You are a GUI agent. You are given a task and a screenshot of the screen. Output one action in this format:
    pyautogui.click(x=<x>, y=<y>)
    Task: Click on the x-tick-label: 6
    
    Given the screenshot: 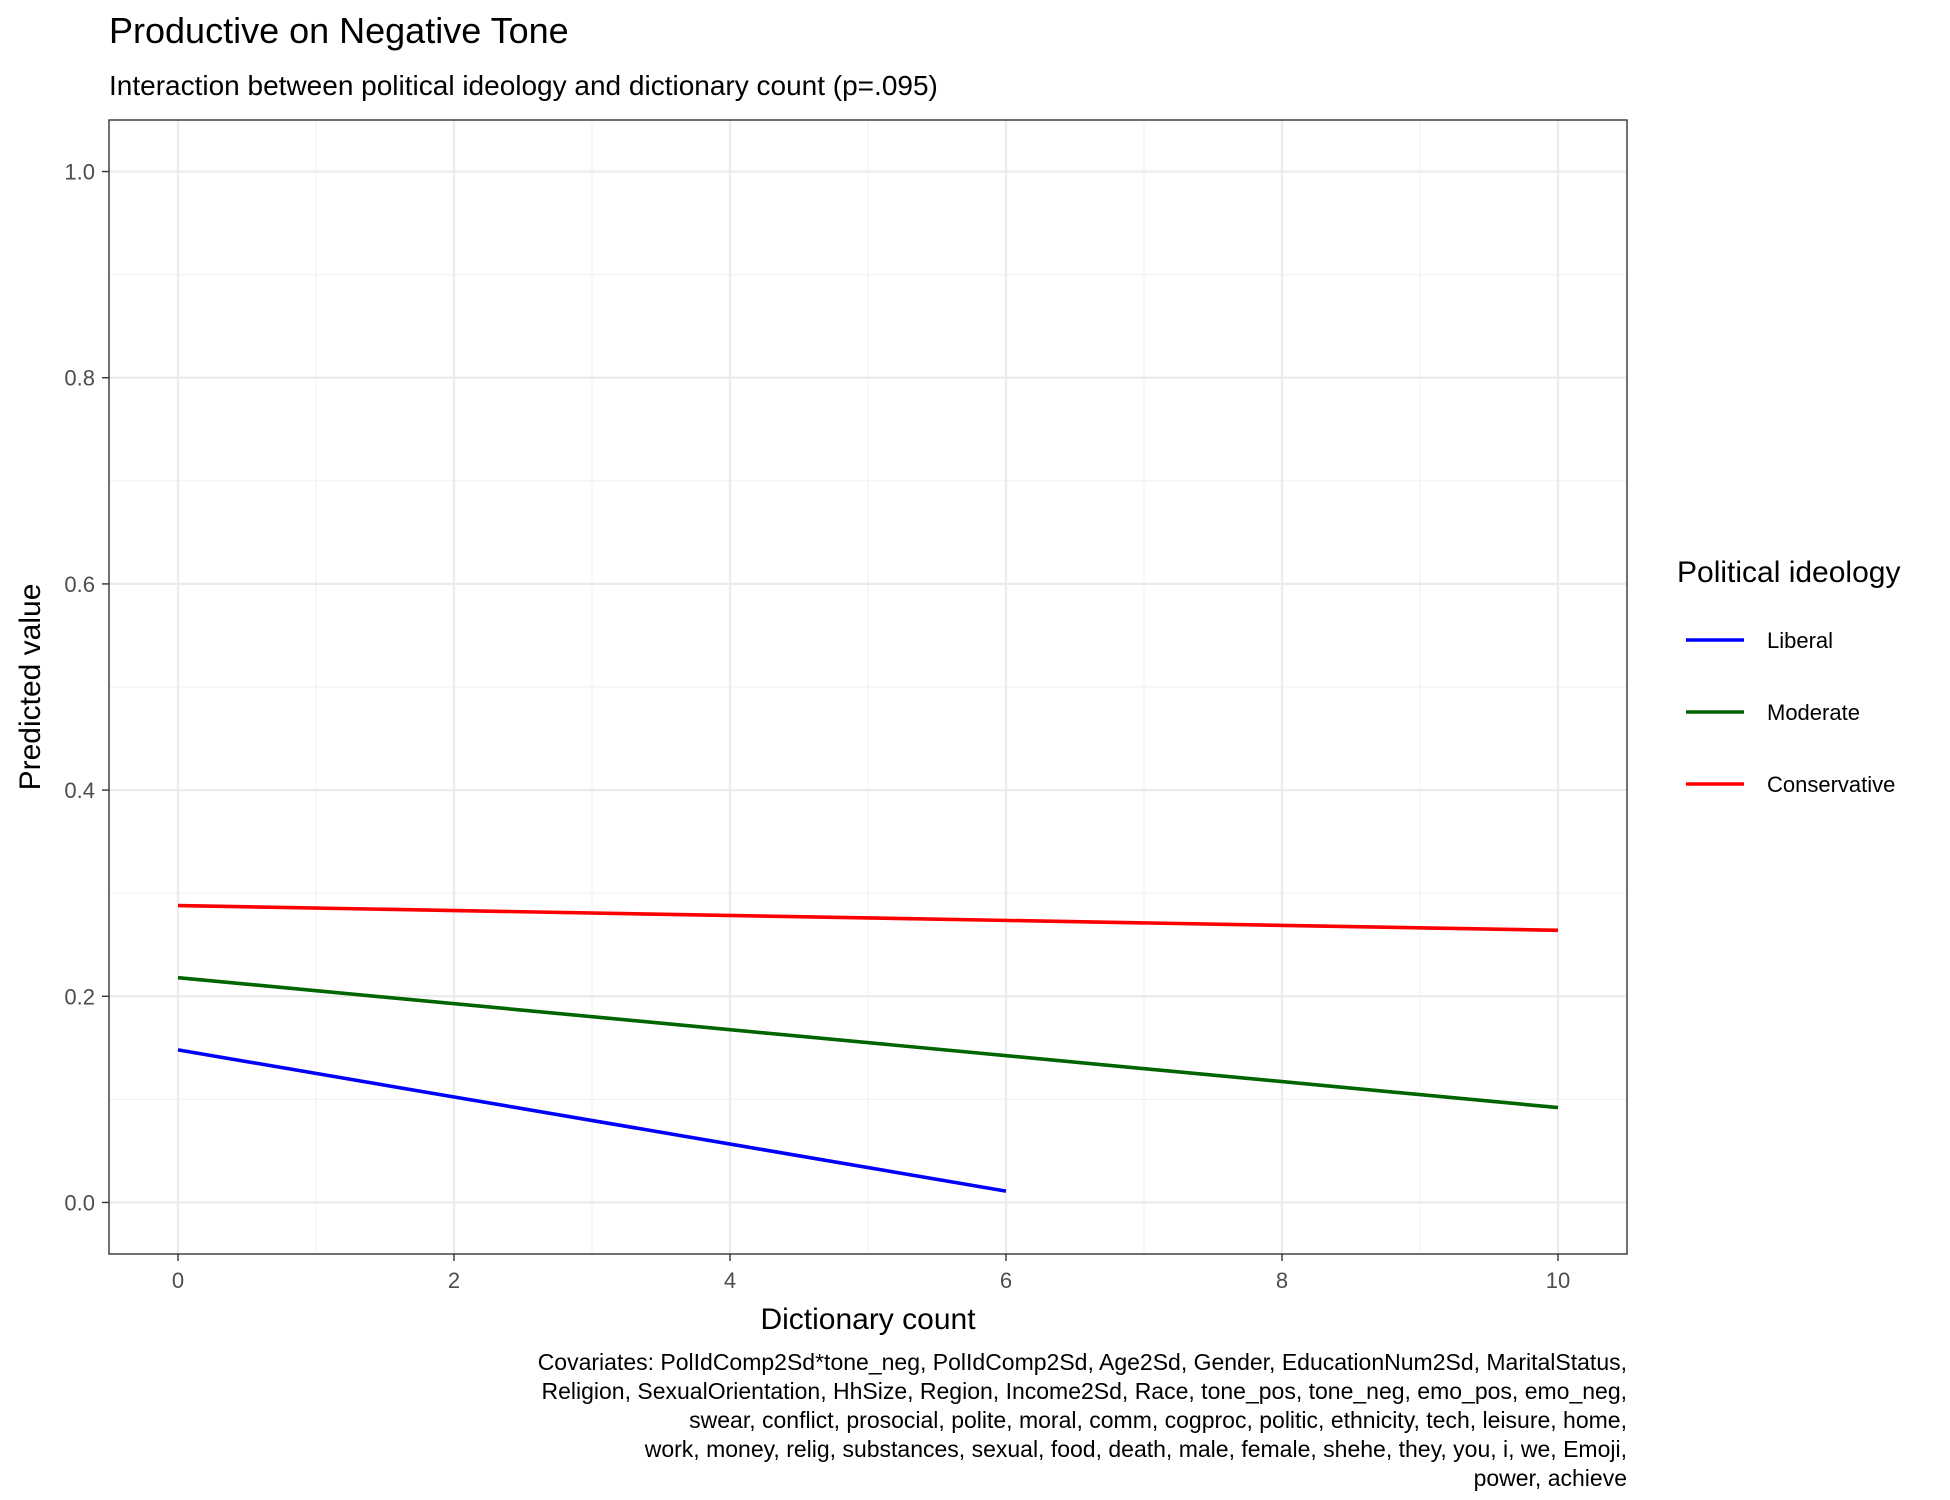 What is the action you would take?
    pyautogui.click(x=1006, y=1280)
    